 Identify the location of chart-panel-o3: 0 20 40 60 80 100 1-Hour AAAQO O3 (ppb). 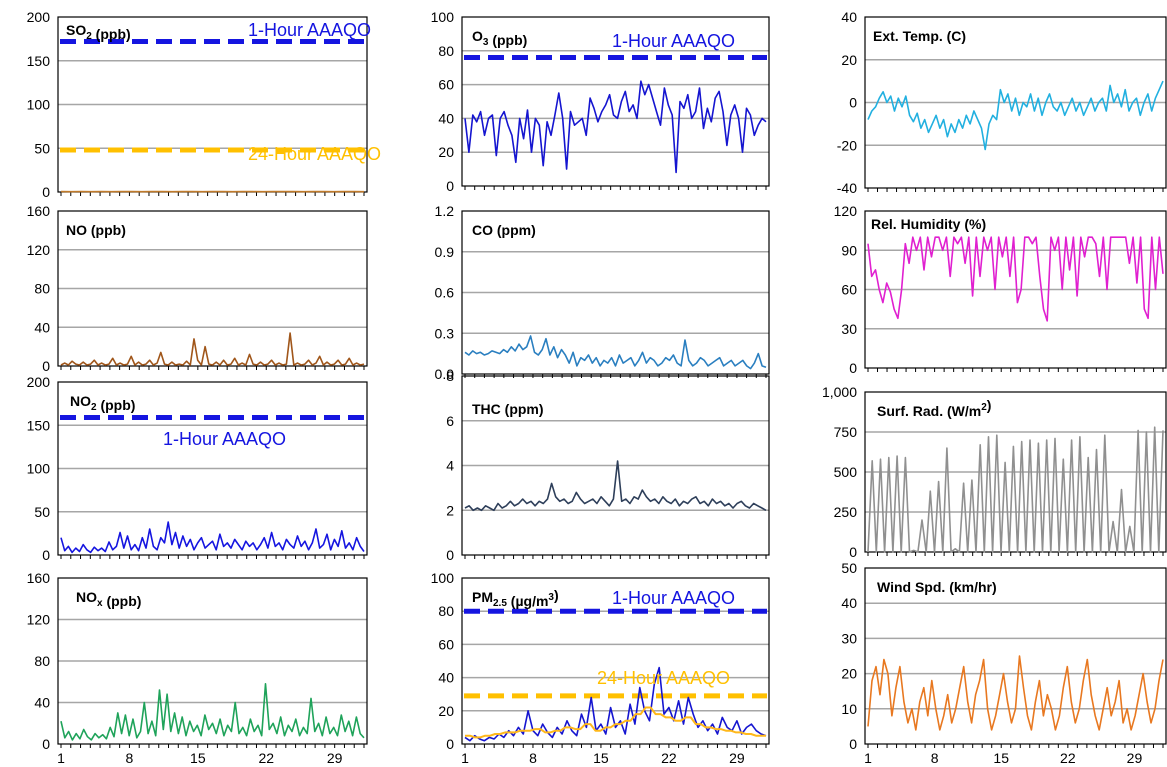
(600, 101).